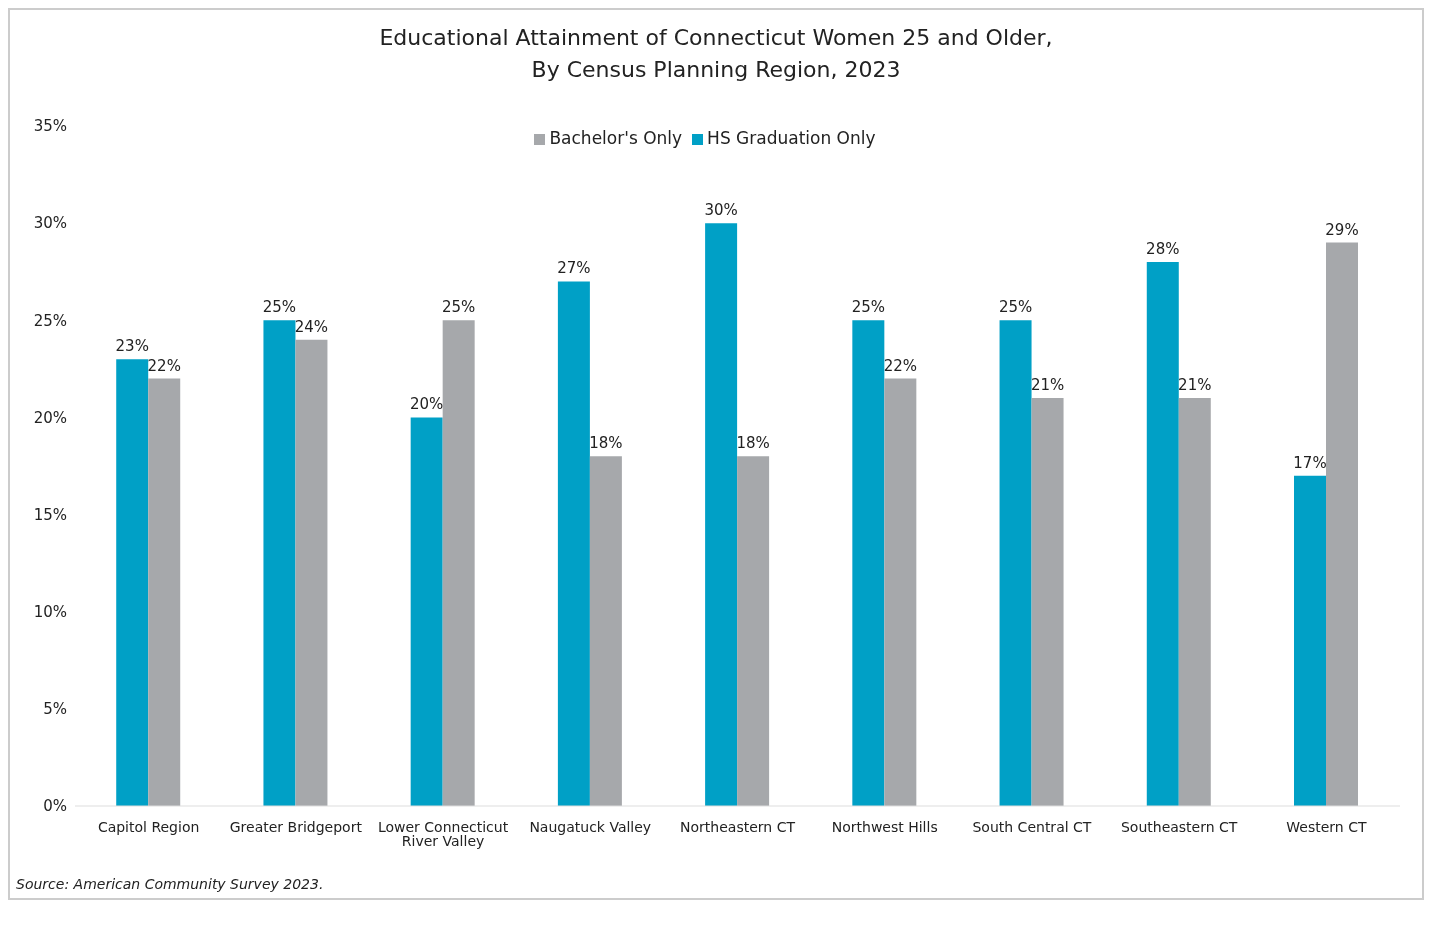 This screenshot has width=1432, height=929. Describe the element at coordinates (50, 417) in the screenshot. I see `y-tick-label: 20%` at that location.